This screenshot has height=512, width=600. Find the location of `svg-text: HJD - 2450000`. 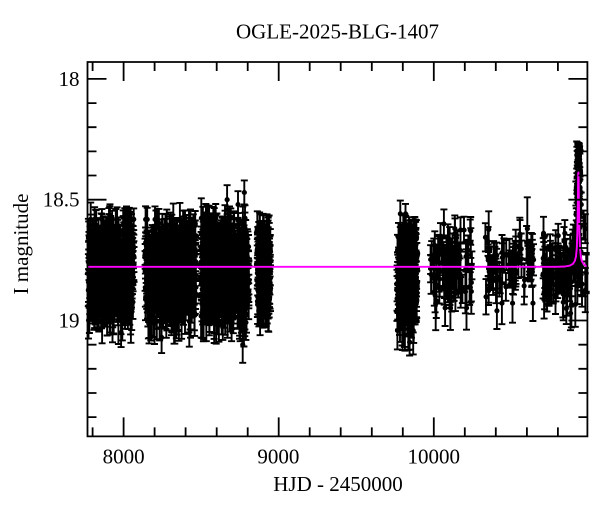

svg-text: HJD - 2450000 is located at coordinates (338, 484).